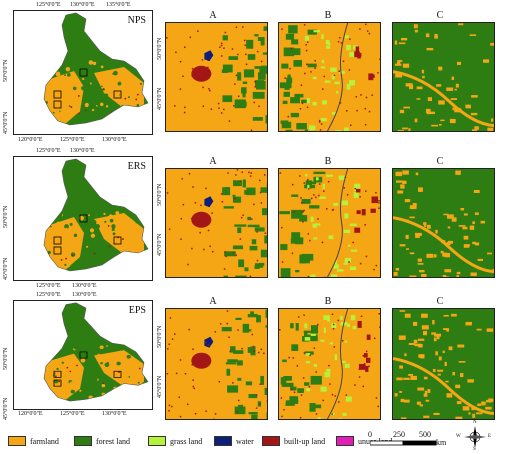  What do you see at coordinates (96, 352) in the screenshot?
I see `province-border` at bounding box center [96, 352].